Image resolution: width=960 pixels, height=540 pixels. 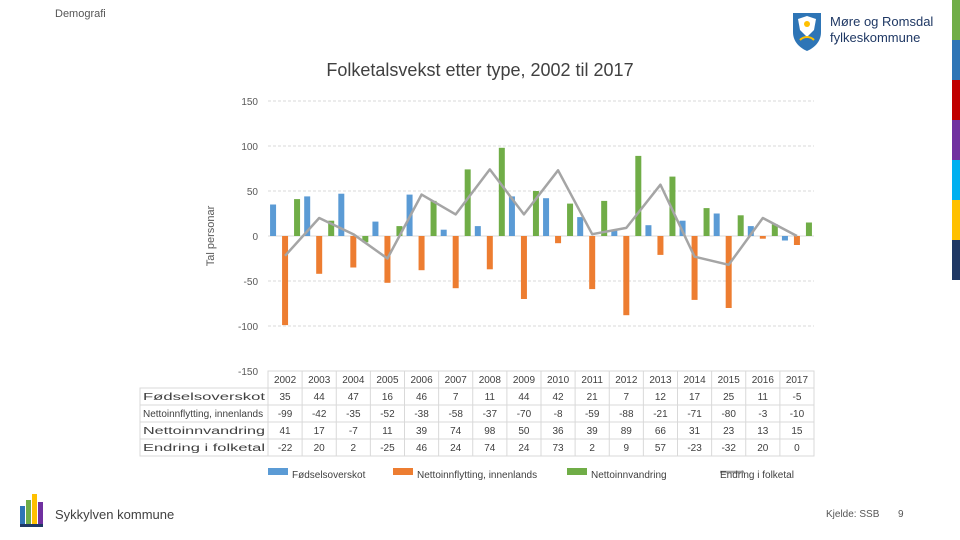 I want to click on source-note: Kjelde: SSB, so click(x=853, y=514).